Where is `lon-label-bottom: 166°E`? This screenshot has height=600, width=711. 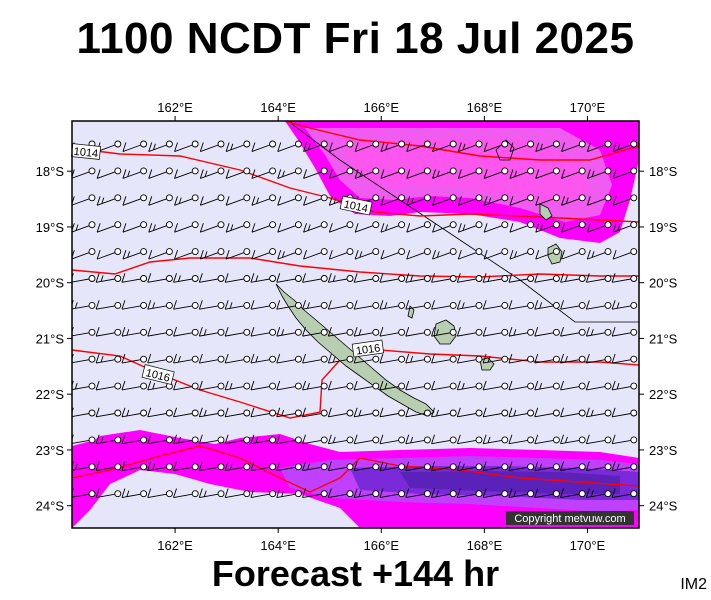
lon-label-bottom: 166°E is located at coordinates (381, 545).